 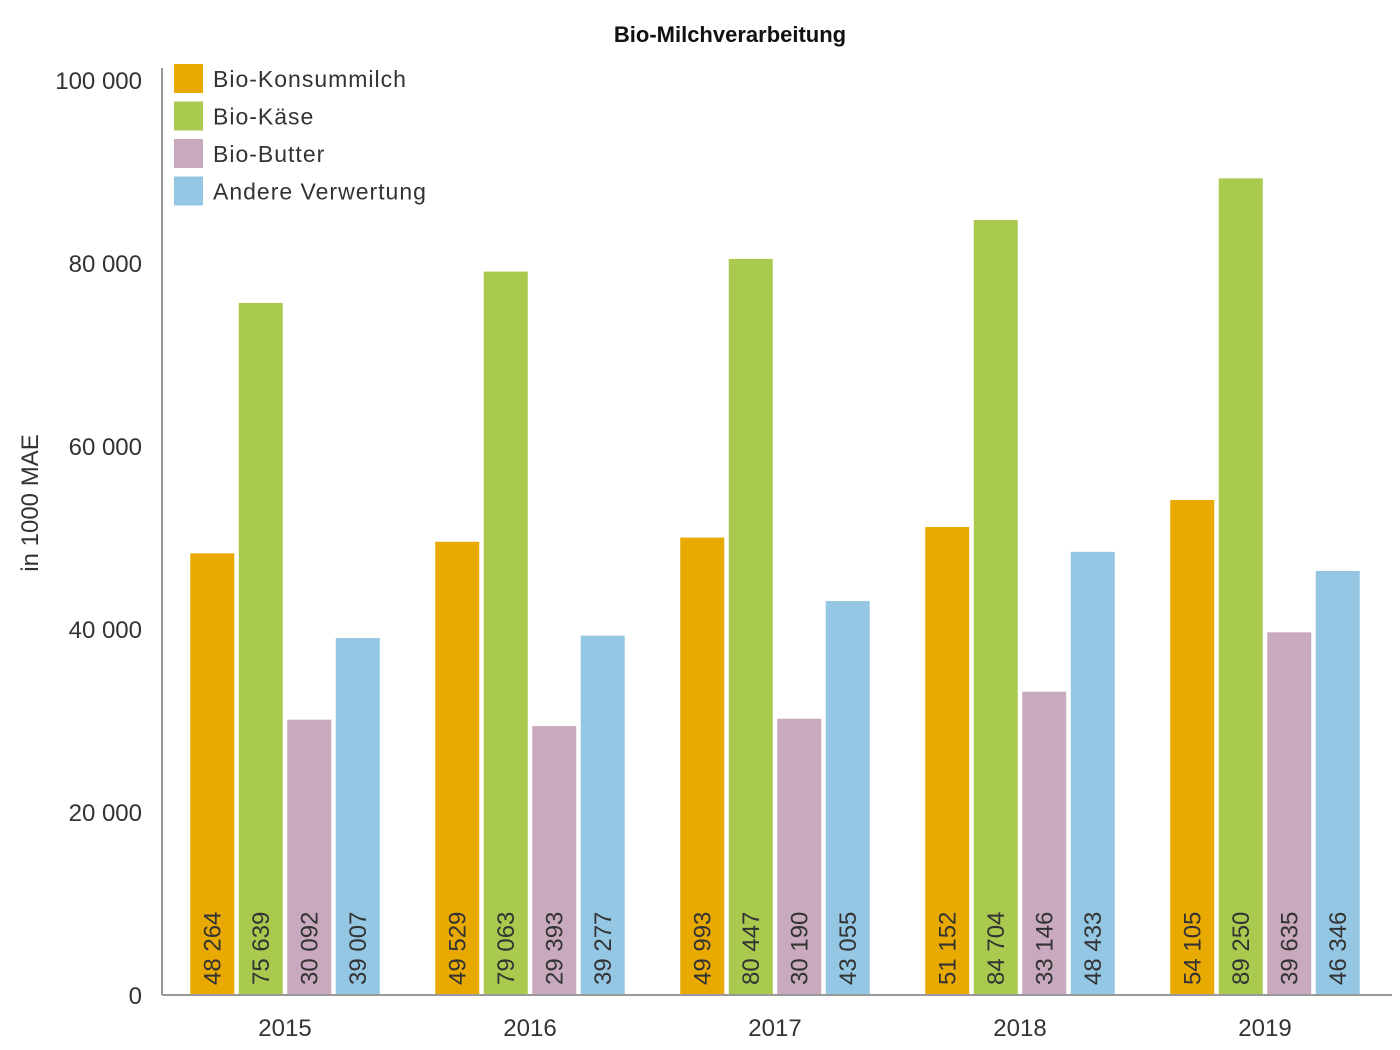 What do you see at coordinates (358, 948) in the screenshot?
I see `data-label: 39 007` at bounding box center [358, 948].